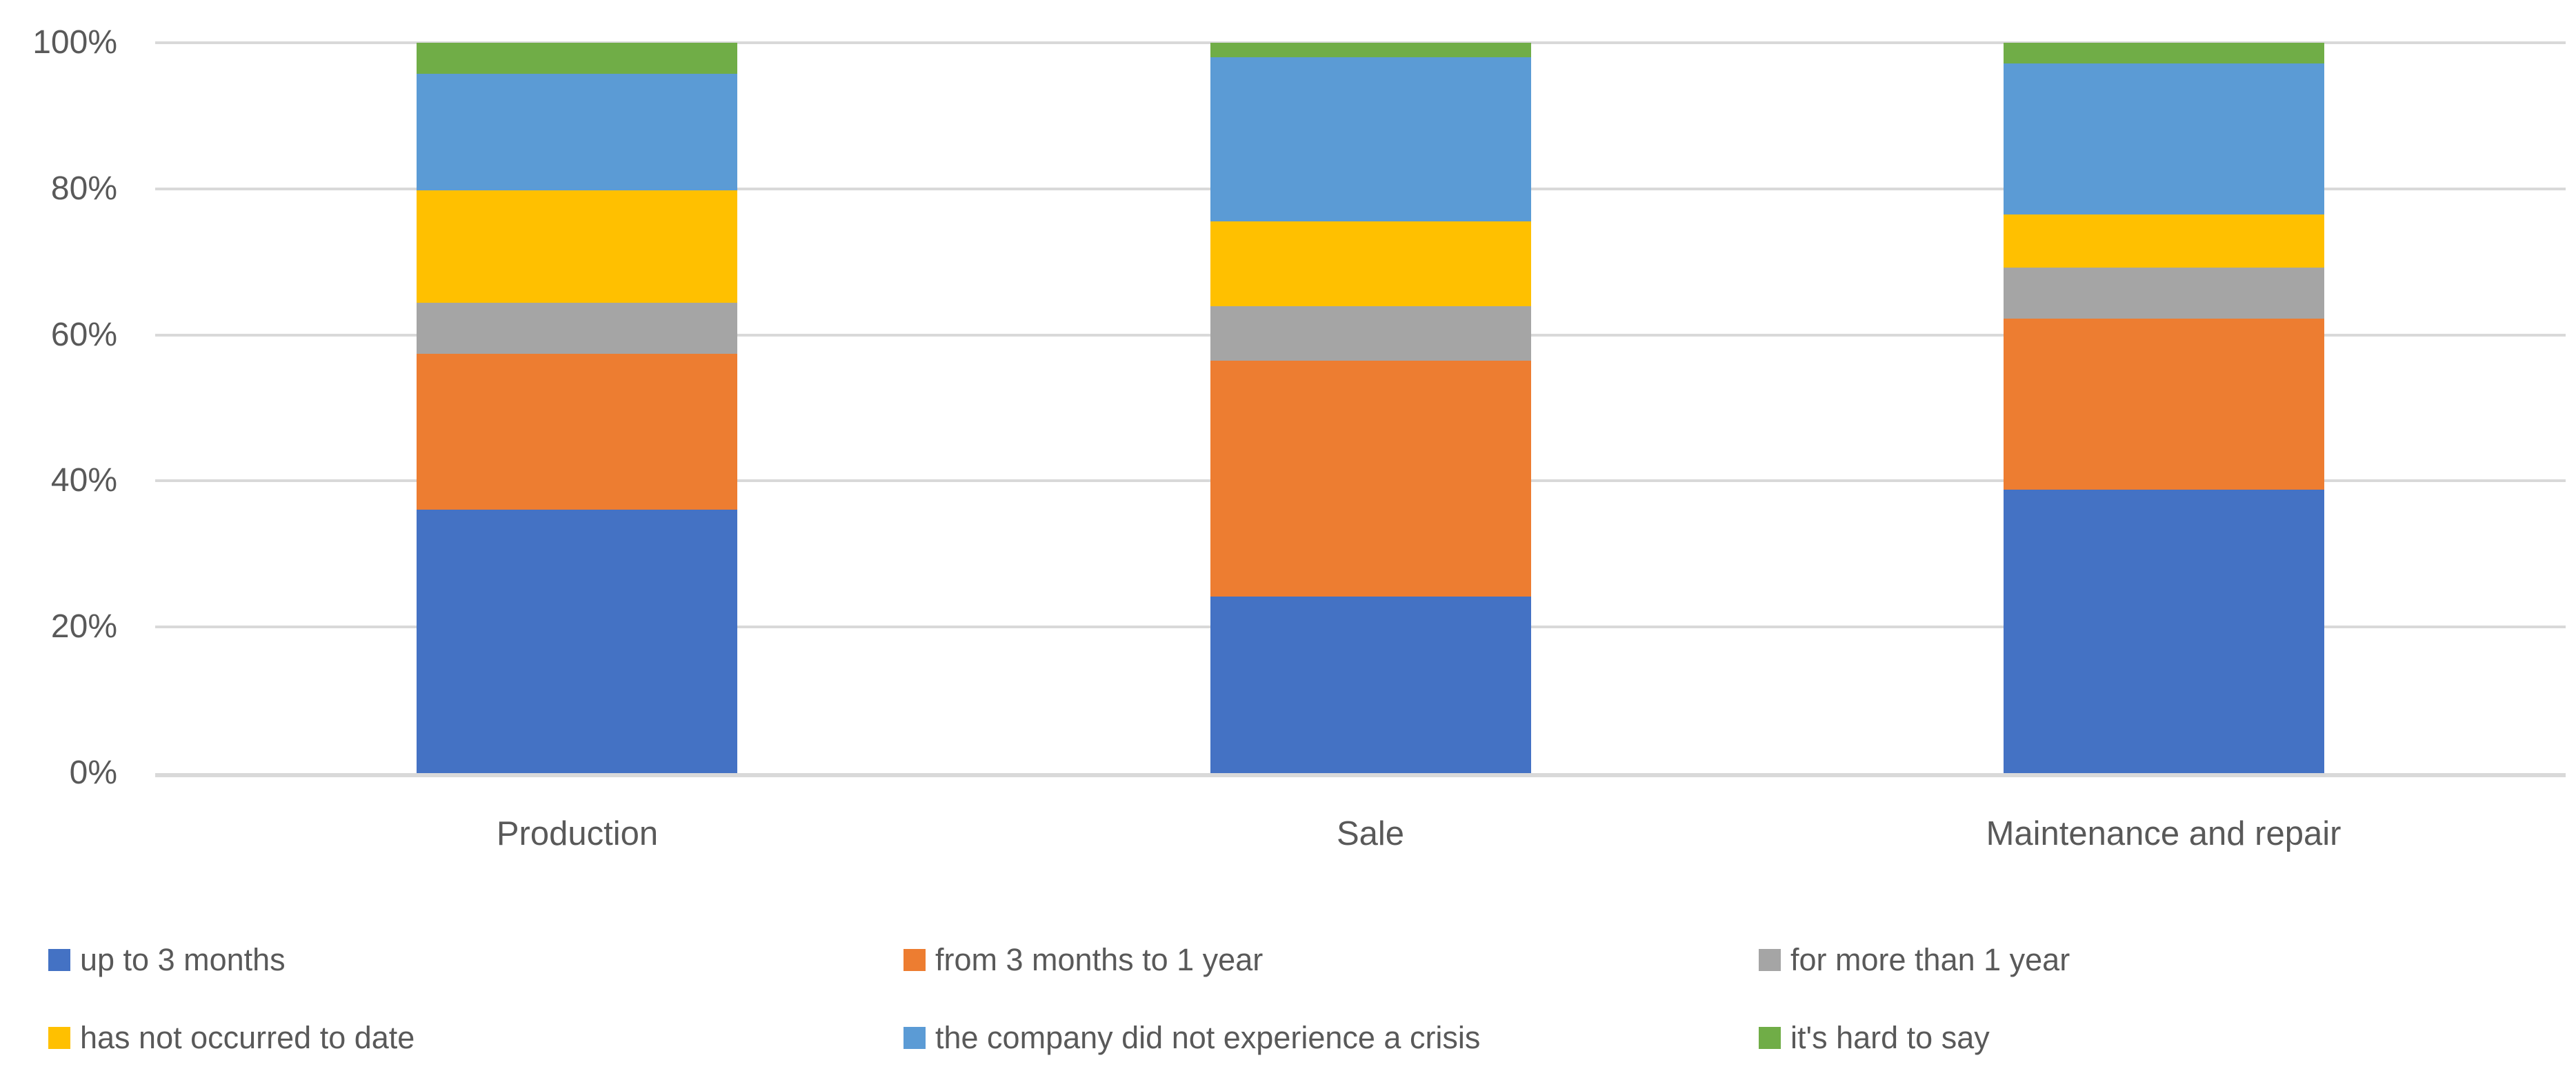  What do you see at coordinates (577, 834) in the screenshot?
I see `category-label-production: Production` at bounding box center [577, 834].